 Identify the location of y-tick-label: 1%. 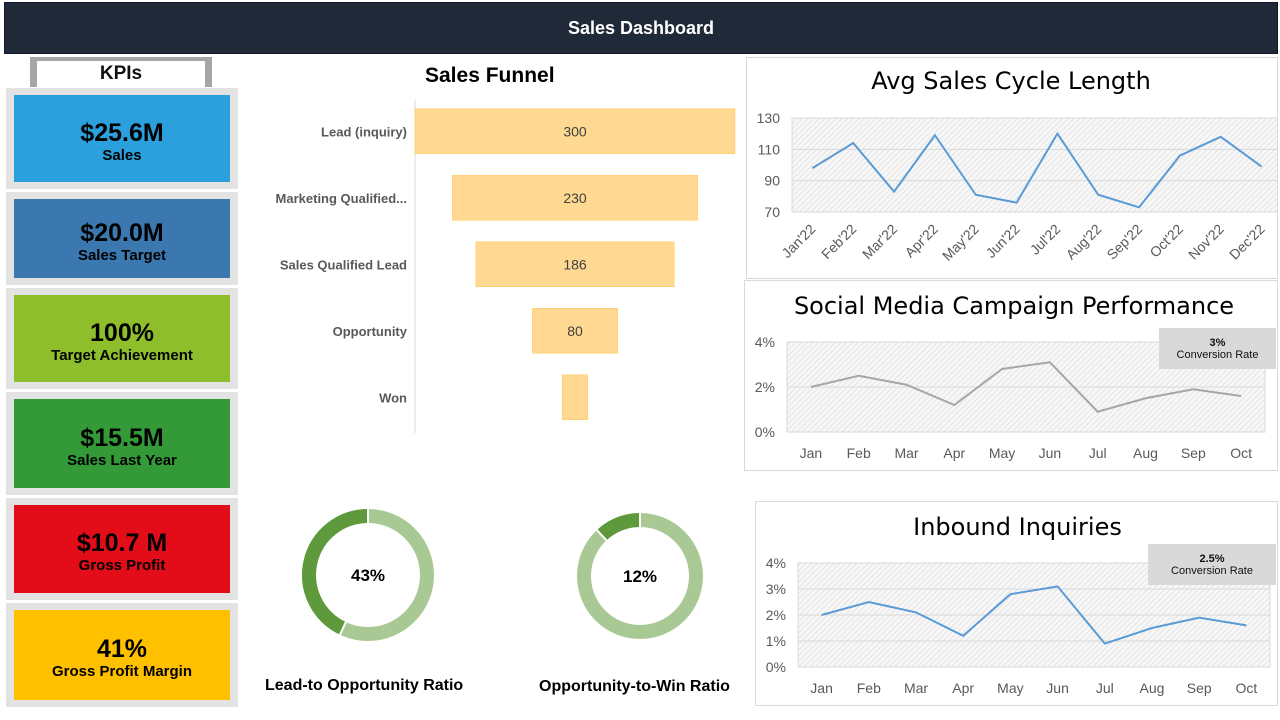
(776, 641).